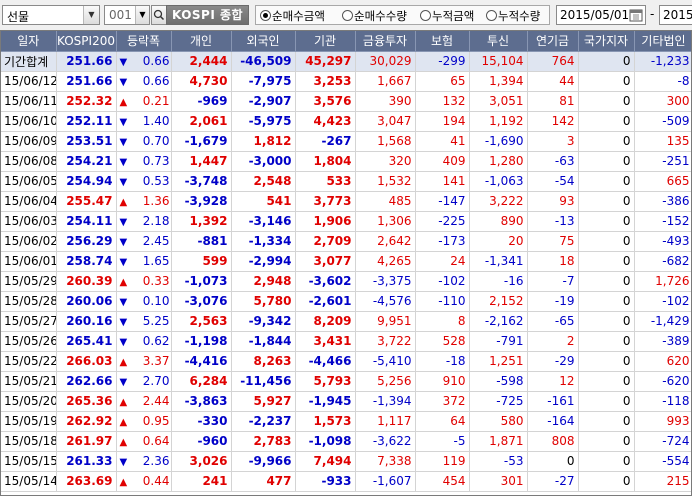  What do you see at coordinates (86, 361) in the screenshot?
I see `cell-kospi200: 266.03` at bounding box center [86, 361].